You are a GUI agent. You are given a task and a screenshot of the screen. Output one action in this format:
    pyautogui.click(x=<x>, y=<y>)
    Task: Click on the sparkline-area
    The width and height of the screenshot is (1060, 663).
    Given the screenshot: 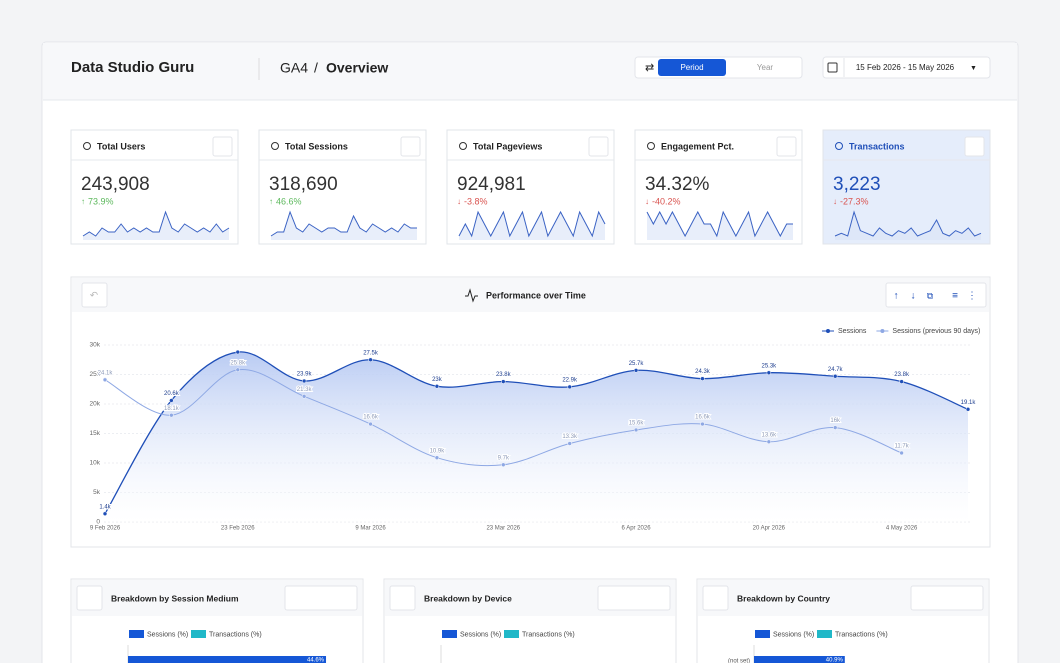 What is the action you would take?
    pyautogui.click(x=156, y=226)
    